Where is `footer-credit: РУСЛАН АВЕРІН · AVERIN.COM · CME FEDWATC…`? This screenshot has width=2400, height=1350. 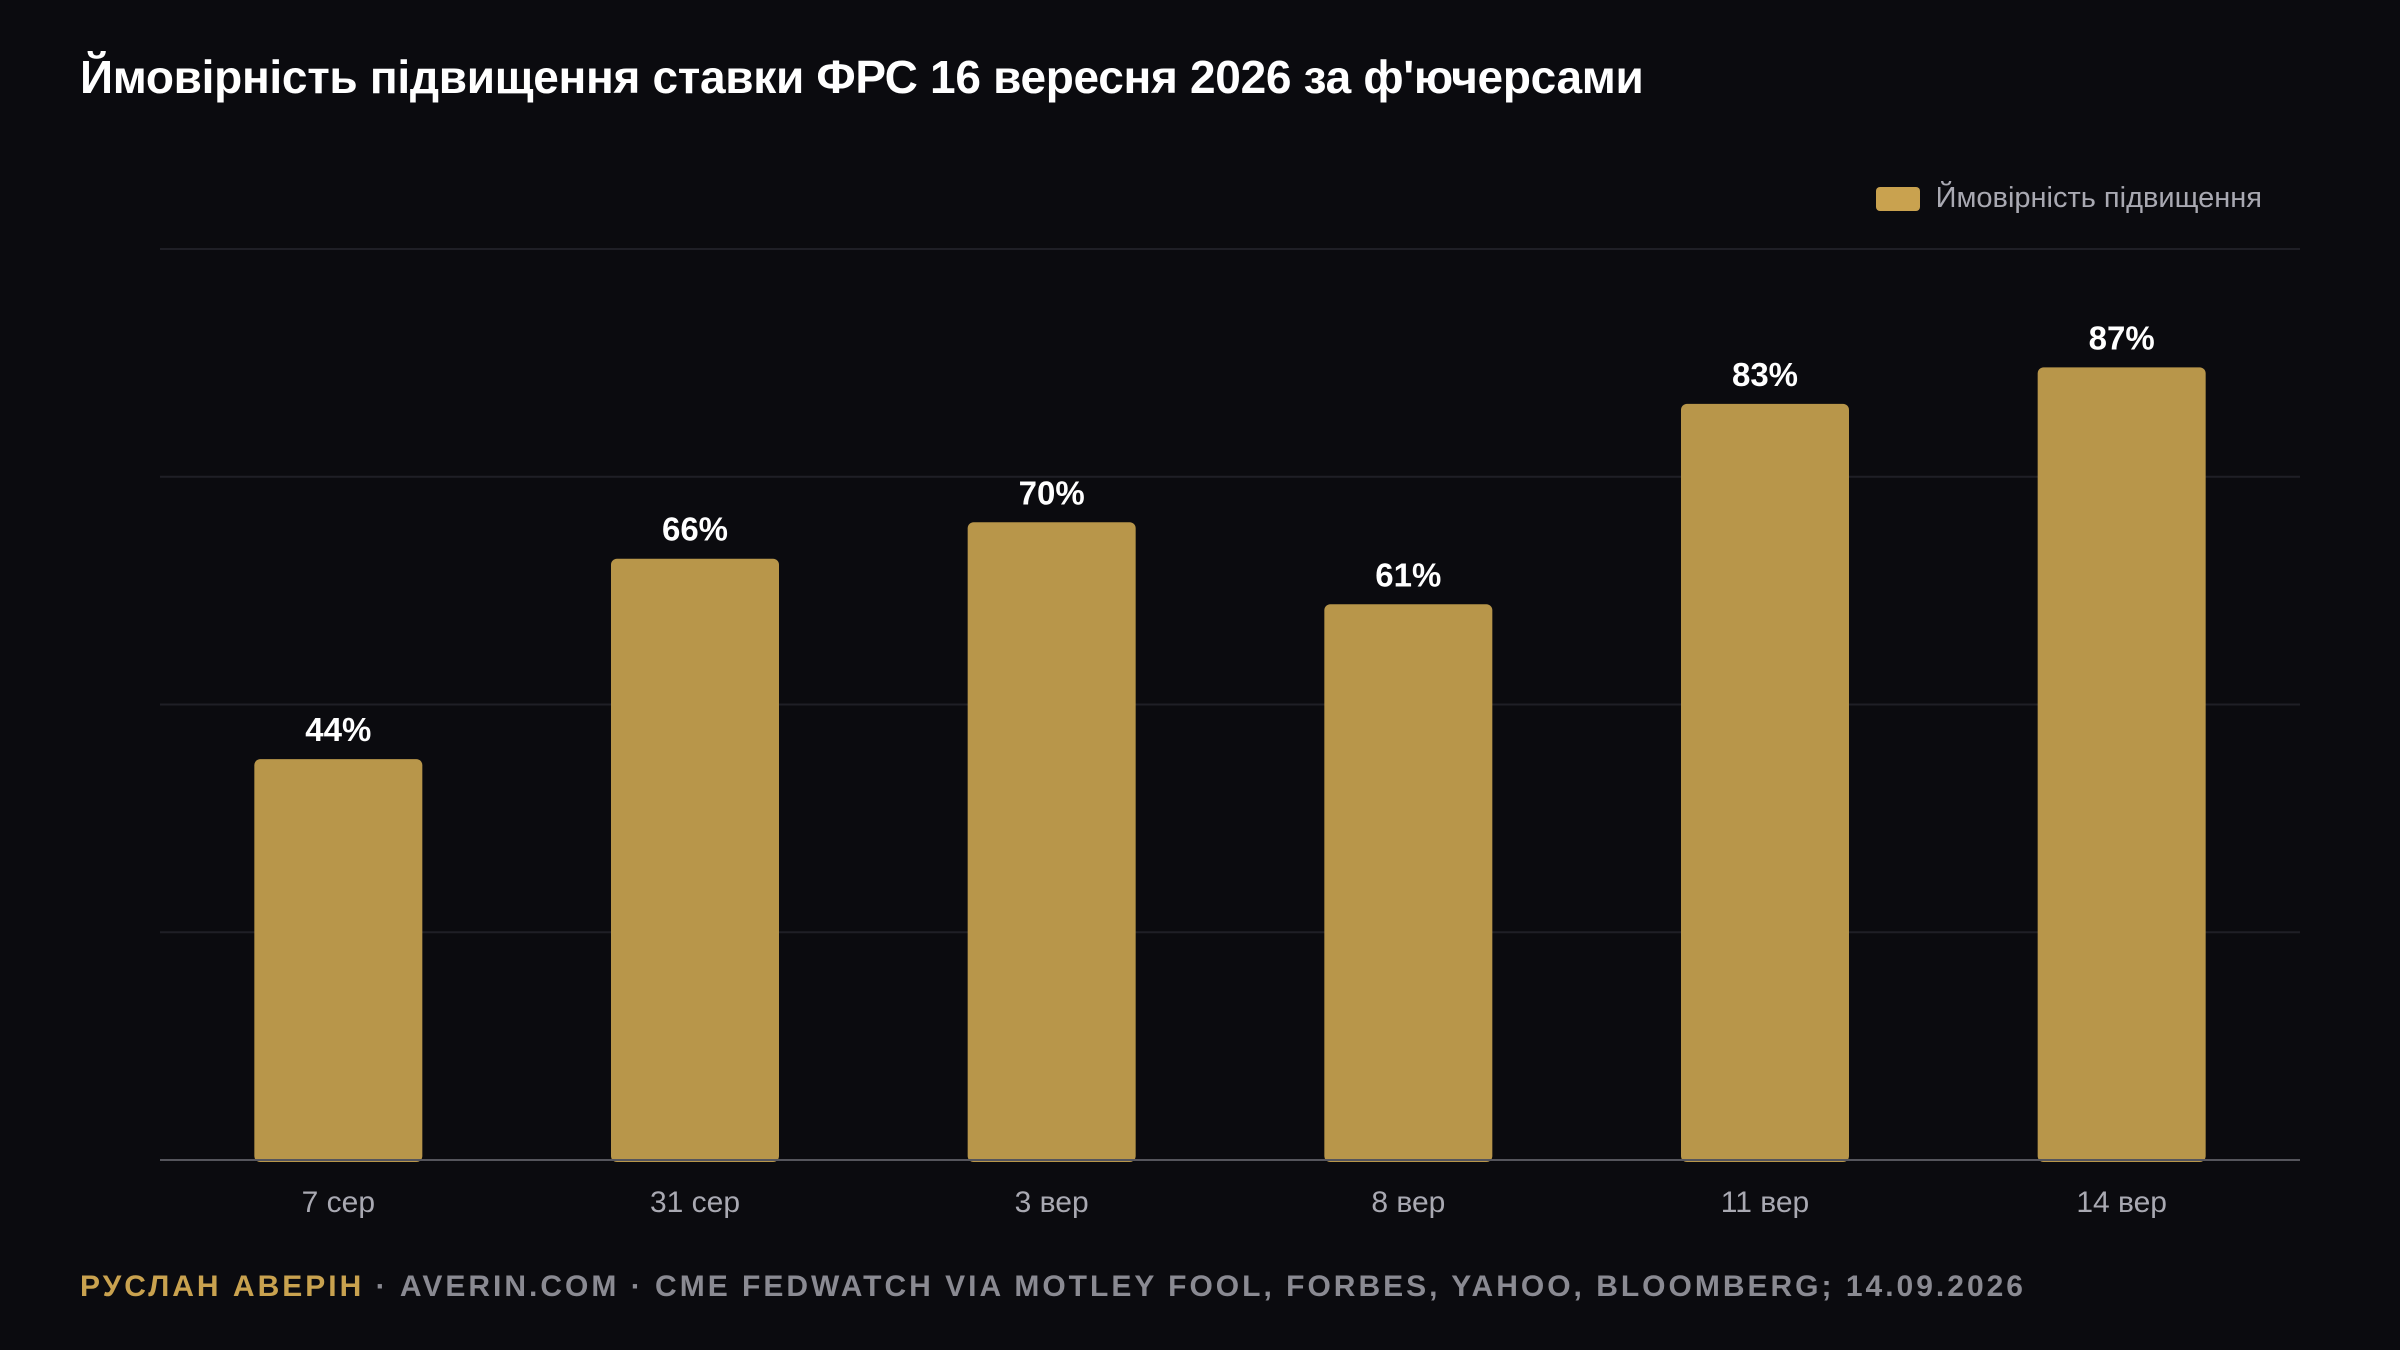 footer-credit: РУСЛАН АВЕРІН · AVERIN.COM · CME FEDWATC… is located at coordinates (1053, 1287).